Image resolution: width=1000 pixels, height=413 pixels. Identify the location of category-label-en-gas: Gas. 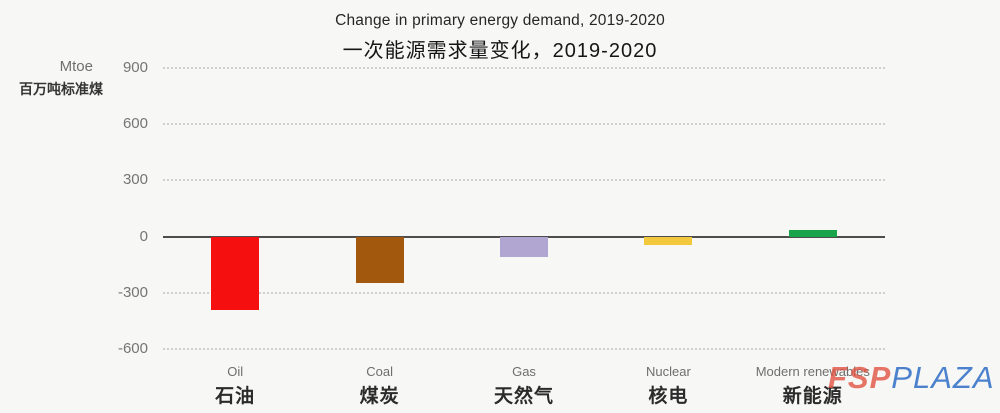
(524, 371).